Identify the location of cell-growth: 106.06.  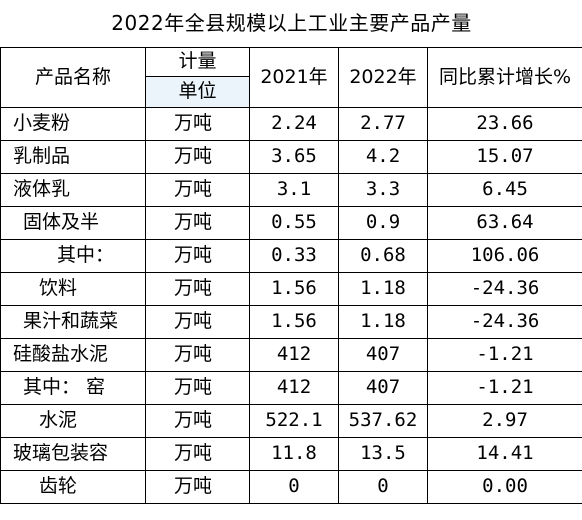
(504, 256).